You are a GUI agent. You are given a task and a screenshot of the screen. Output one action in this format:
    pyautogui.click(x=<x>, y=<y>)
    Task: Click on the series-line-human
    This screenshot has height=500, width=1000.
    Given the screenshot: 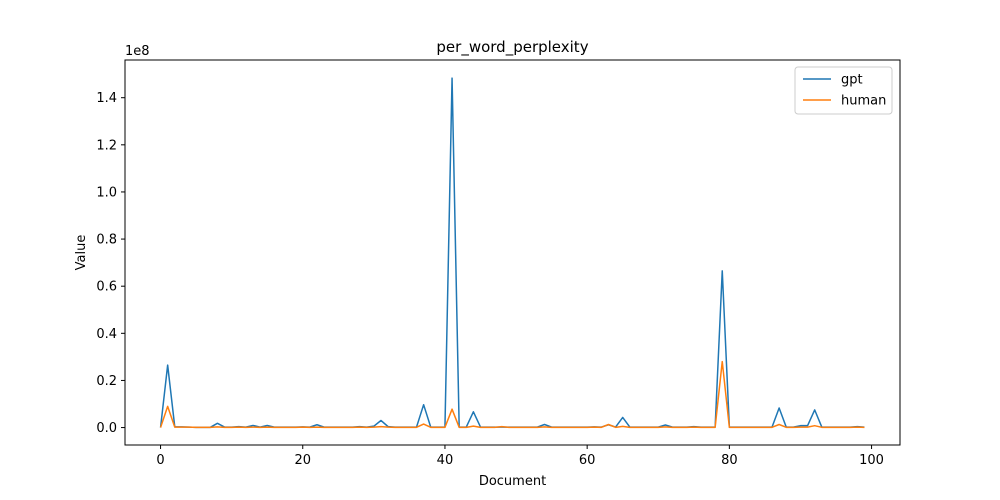 What is the action you would take?
    pyautogui.click(x=512, y=394)
    